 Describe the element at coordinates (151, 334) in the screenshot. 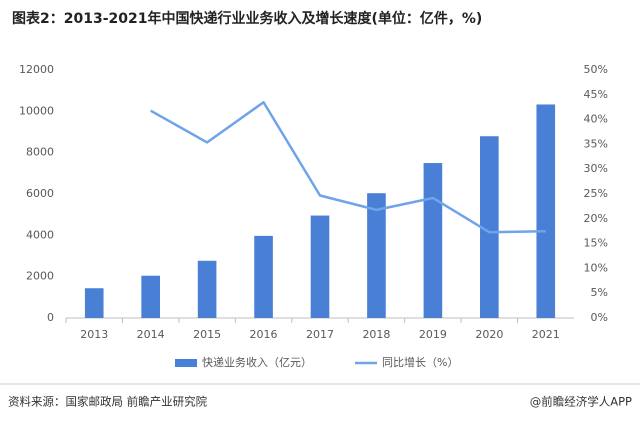

I see `x-tick-label: 2014` at that location.